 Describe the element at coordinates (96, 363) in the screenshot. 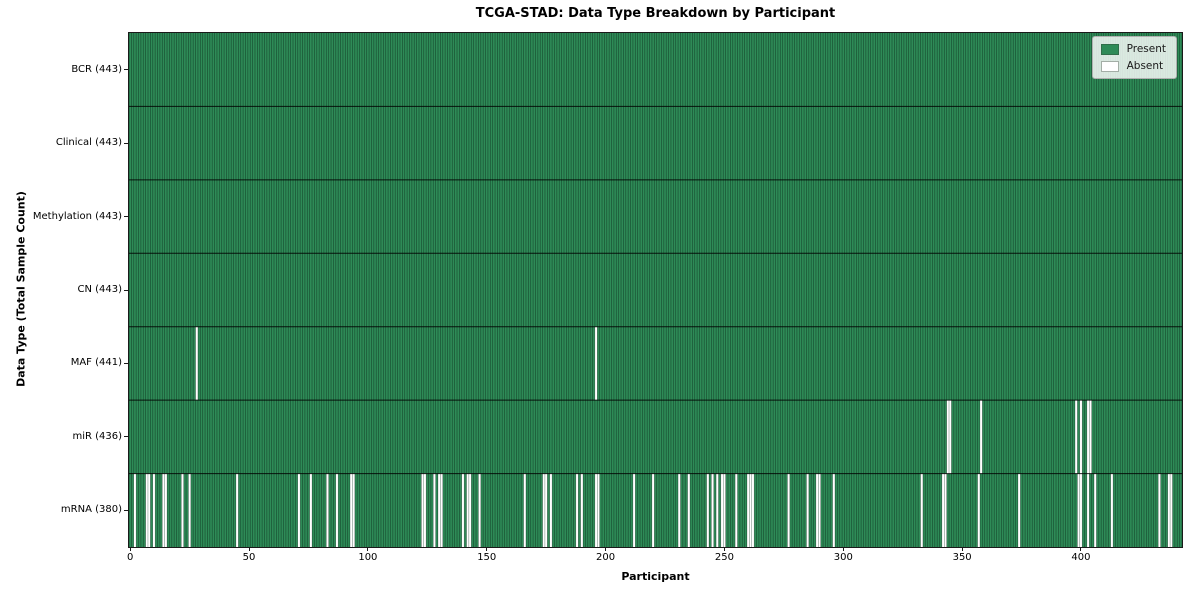

I see `y-tick-label: MAF (441)` at that location.